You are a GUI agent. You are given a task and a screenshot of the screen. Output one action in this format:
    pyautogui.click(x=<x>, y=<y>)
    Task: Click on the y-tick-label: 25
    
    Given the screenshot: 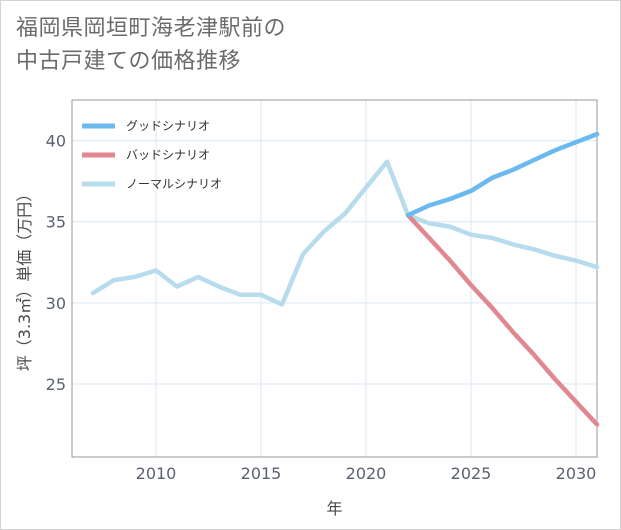 What is the action you would take?
    pyautogui.click(x=56, y=384)
    